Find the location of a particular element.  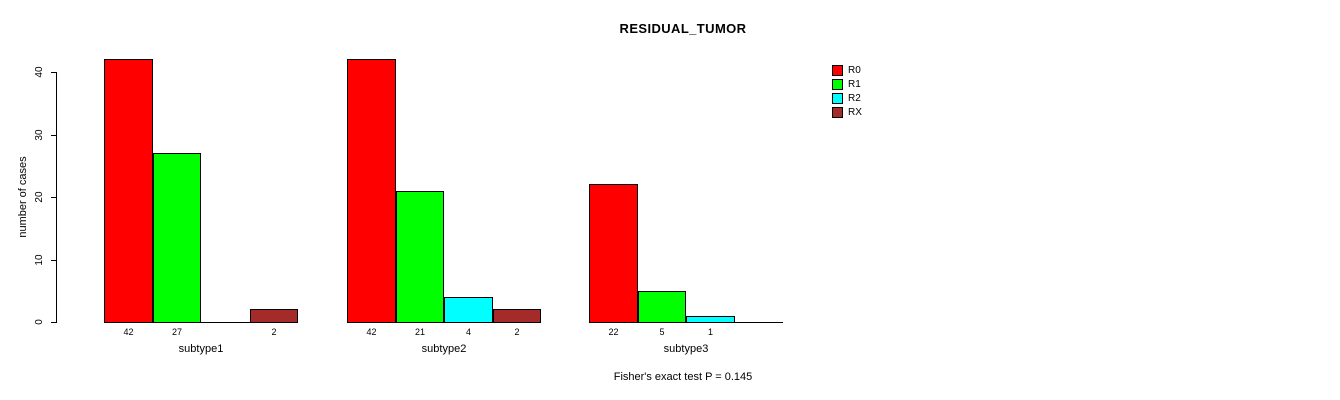

legend-swatch-RX is located at coordinates (837, 112).